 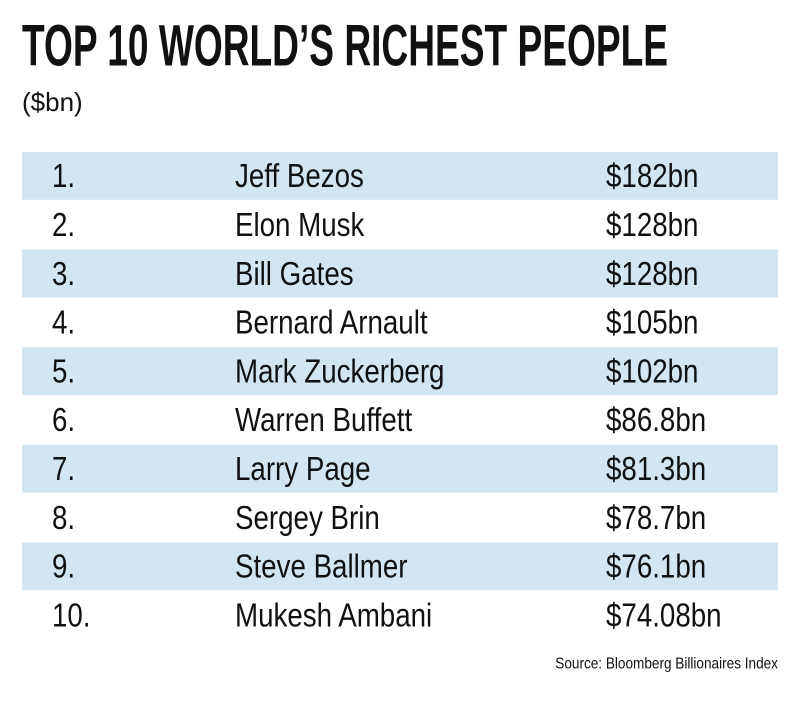 I want to click on subtitle: ($bn), so click(x=52, y=102).